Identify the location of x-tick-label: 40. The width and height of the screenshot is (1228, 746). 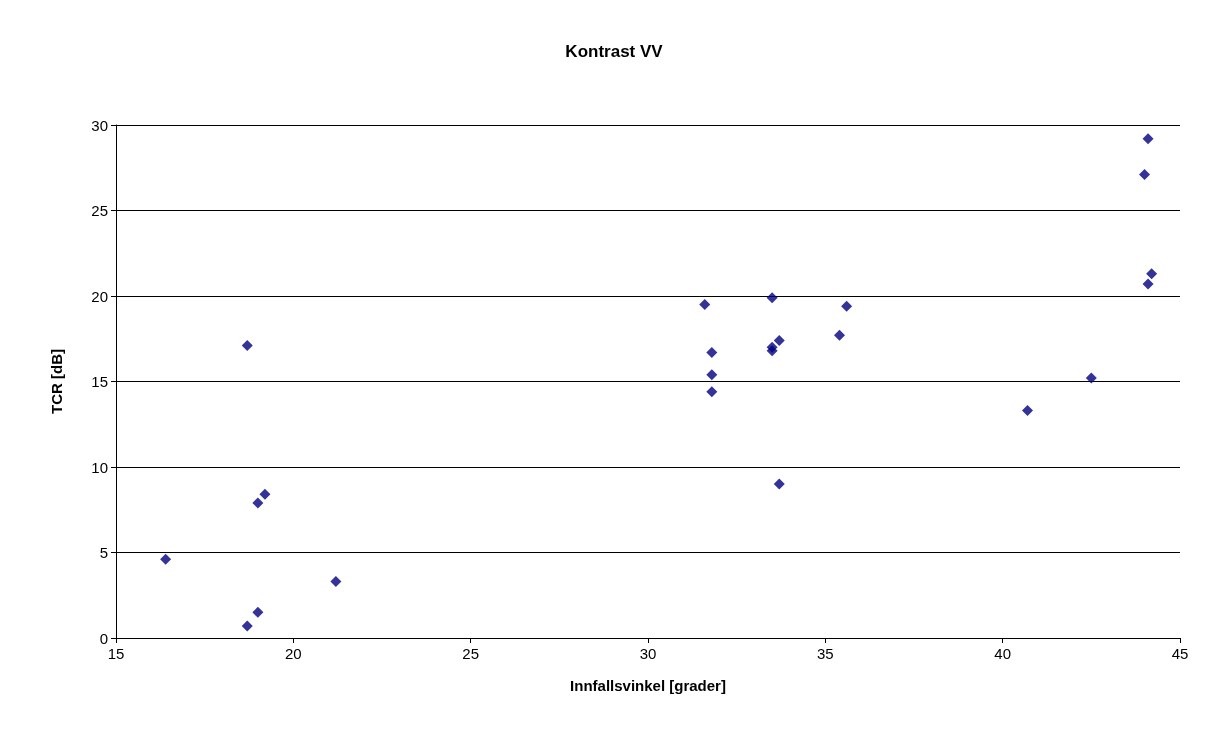
(1003, 653).